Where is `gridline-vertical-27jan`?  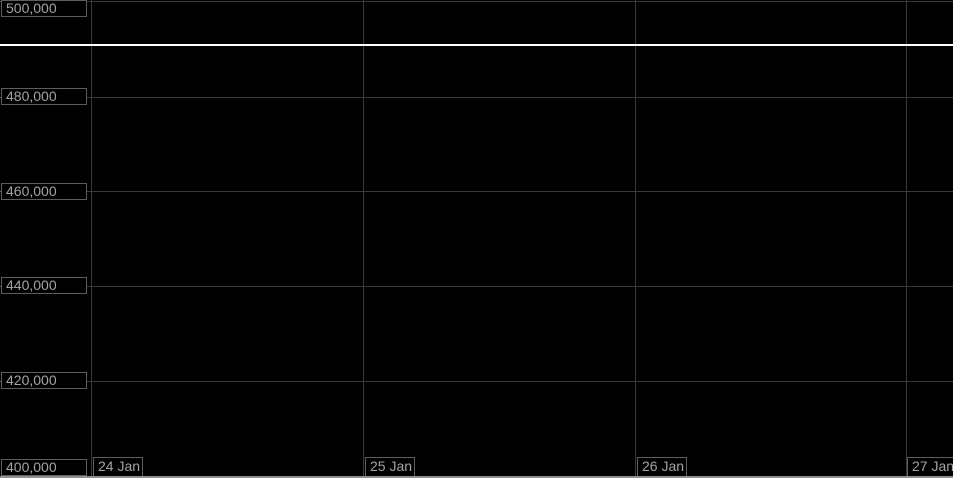
gridline-vertical-27jan is located at coordinates (906, 238).